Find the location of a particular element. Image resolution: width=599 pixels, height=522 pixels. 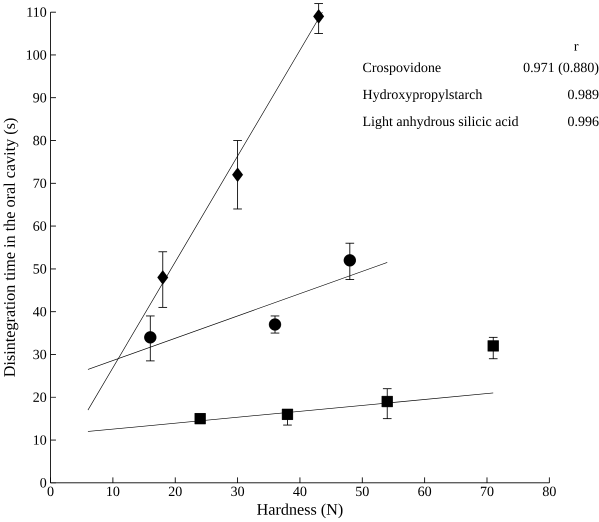

annotation: 0.971 (0.880) is located at coordinates (561, 69).